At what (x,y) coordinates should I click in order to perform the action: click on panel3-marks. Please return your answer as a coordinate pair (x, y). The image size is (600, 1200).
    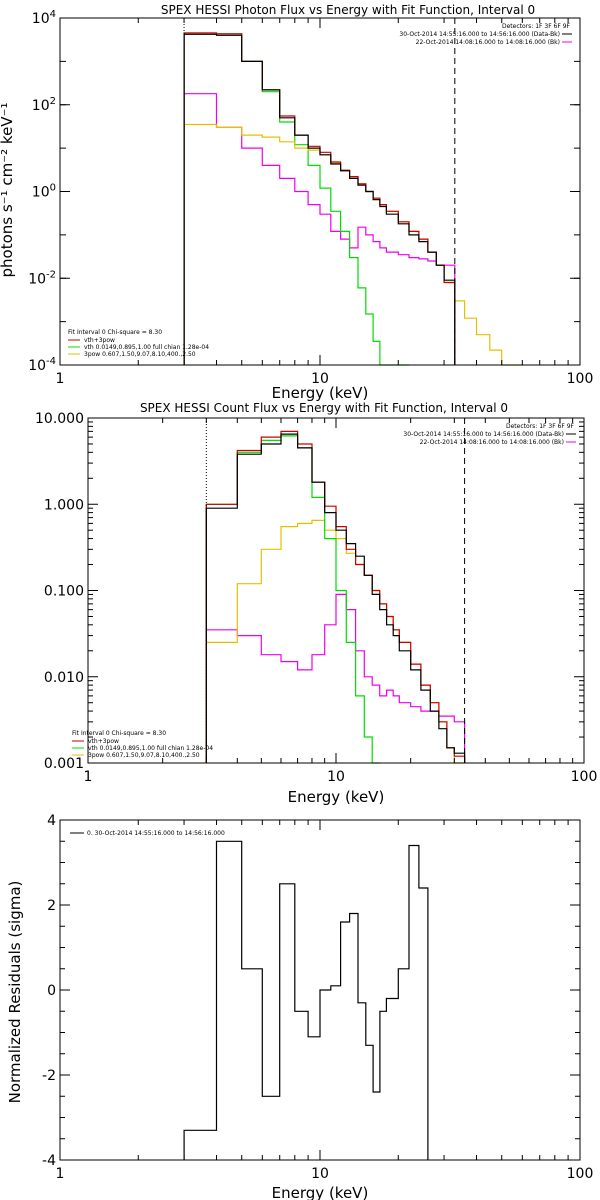
    Looking at the image, I should click on (306, 1000).